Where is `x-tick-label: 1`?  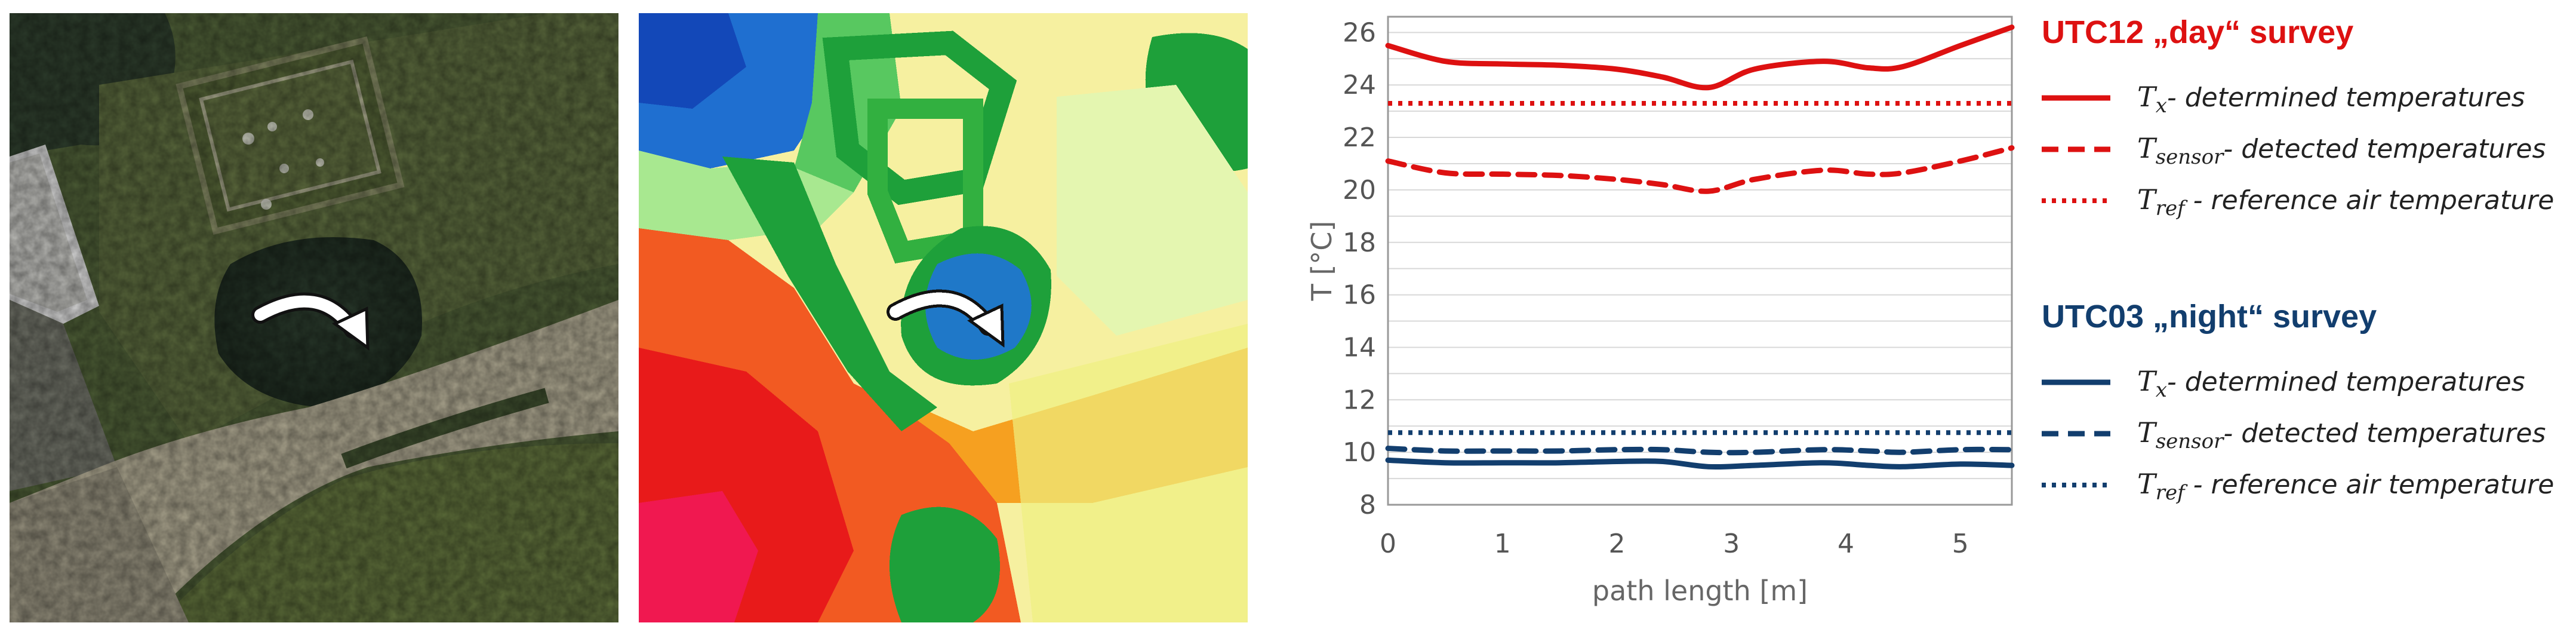
x-tick-label: 1 is located at coordinates (1502, 544).